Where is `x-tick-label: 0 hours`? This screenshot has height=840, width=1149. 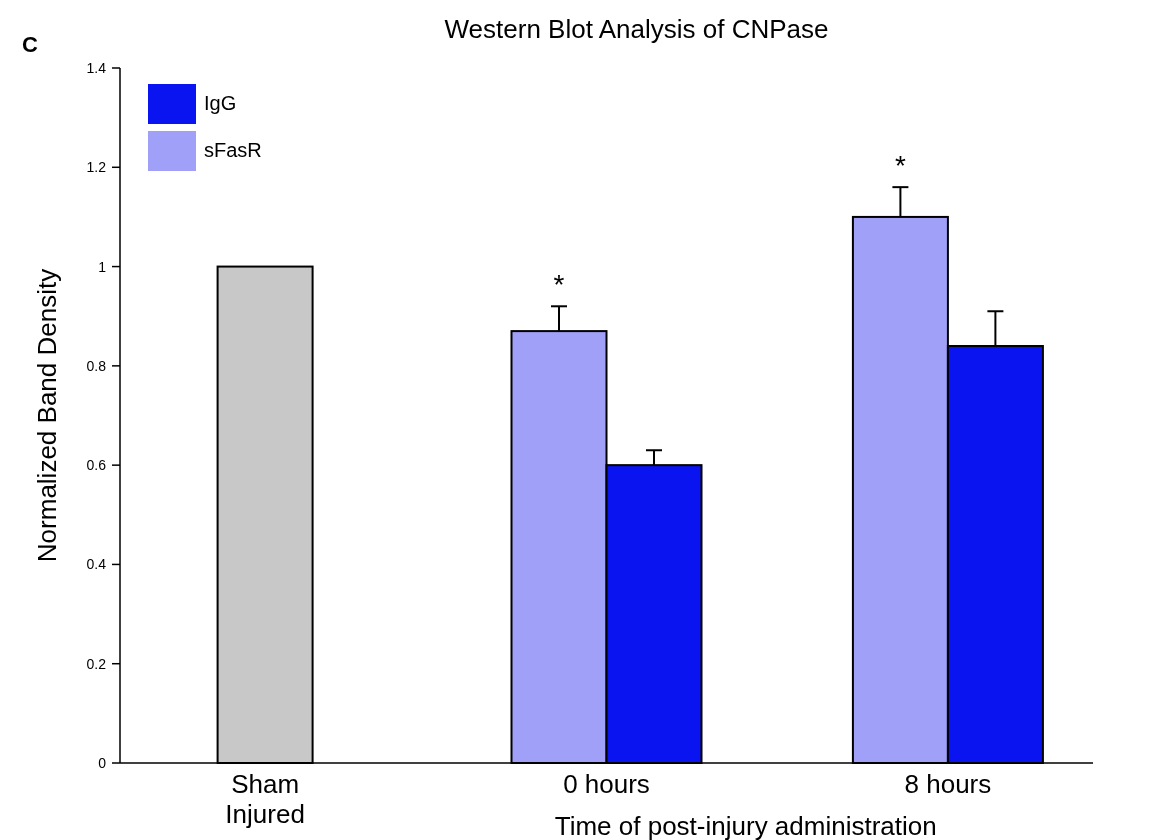
x-tick-label: 0 hours is located at coordinates (606, 784).